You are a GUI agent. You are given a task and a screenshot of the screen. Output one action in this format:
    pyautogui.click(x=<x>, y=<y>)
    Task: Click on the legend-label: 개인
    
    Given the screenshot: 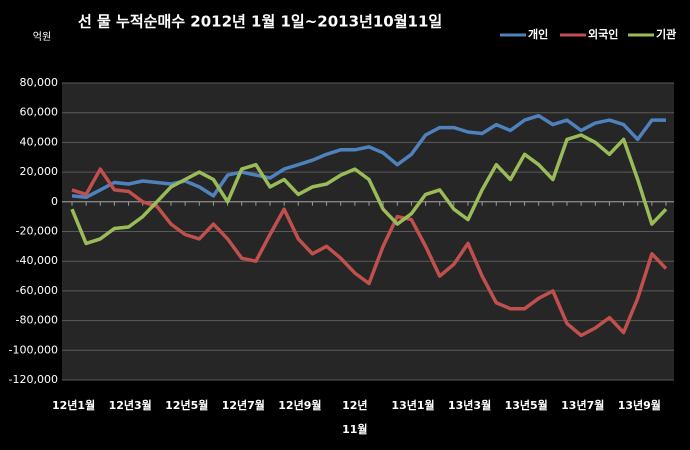 What is the action you would take?
    pyautogui.click(x=538, y=34)
    